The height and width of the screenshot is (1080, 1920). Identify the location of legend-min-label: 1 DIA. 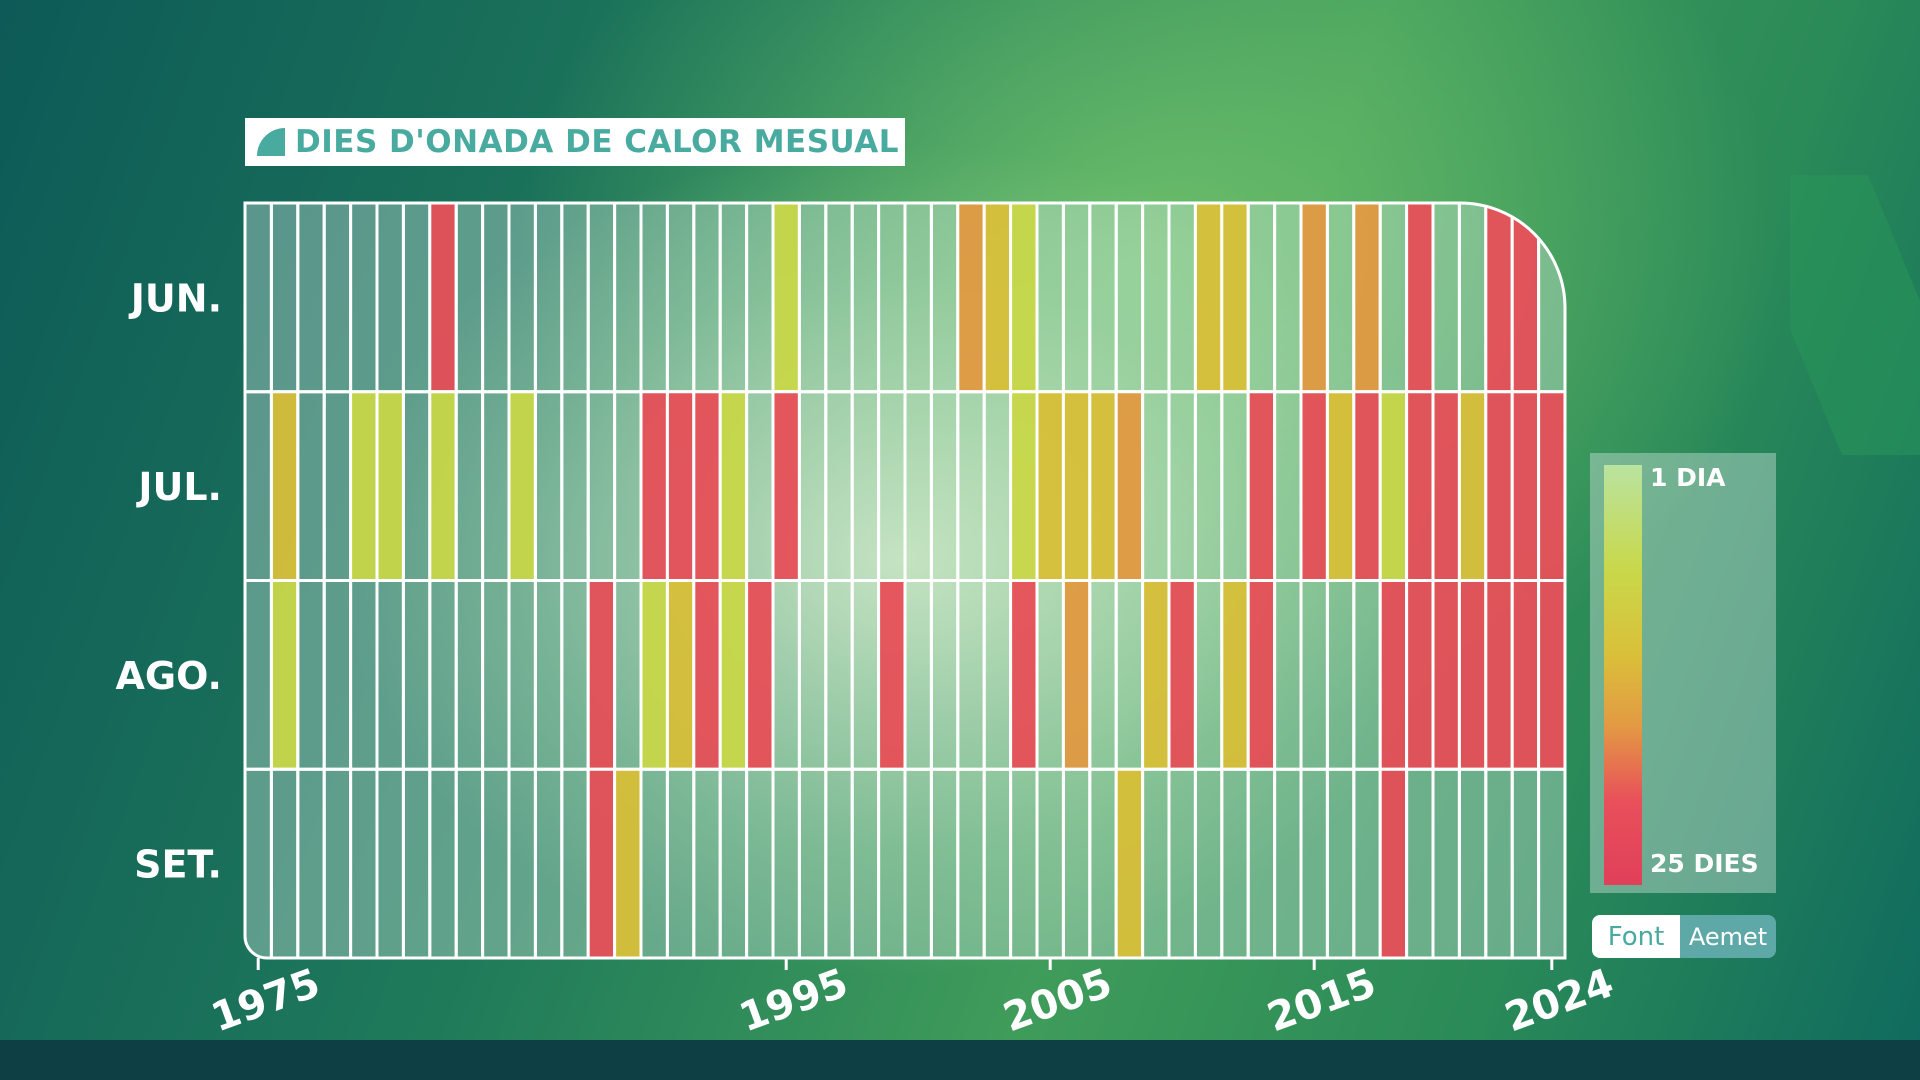
(1688, 477).